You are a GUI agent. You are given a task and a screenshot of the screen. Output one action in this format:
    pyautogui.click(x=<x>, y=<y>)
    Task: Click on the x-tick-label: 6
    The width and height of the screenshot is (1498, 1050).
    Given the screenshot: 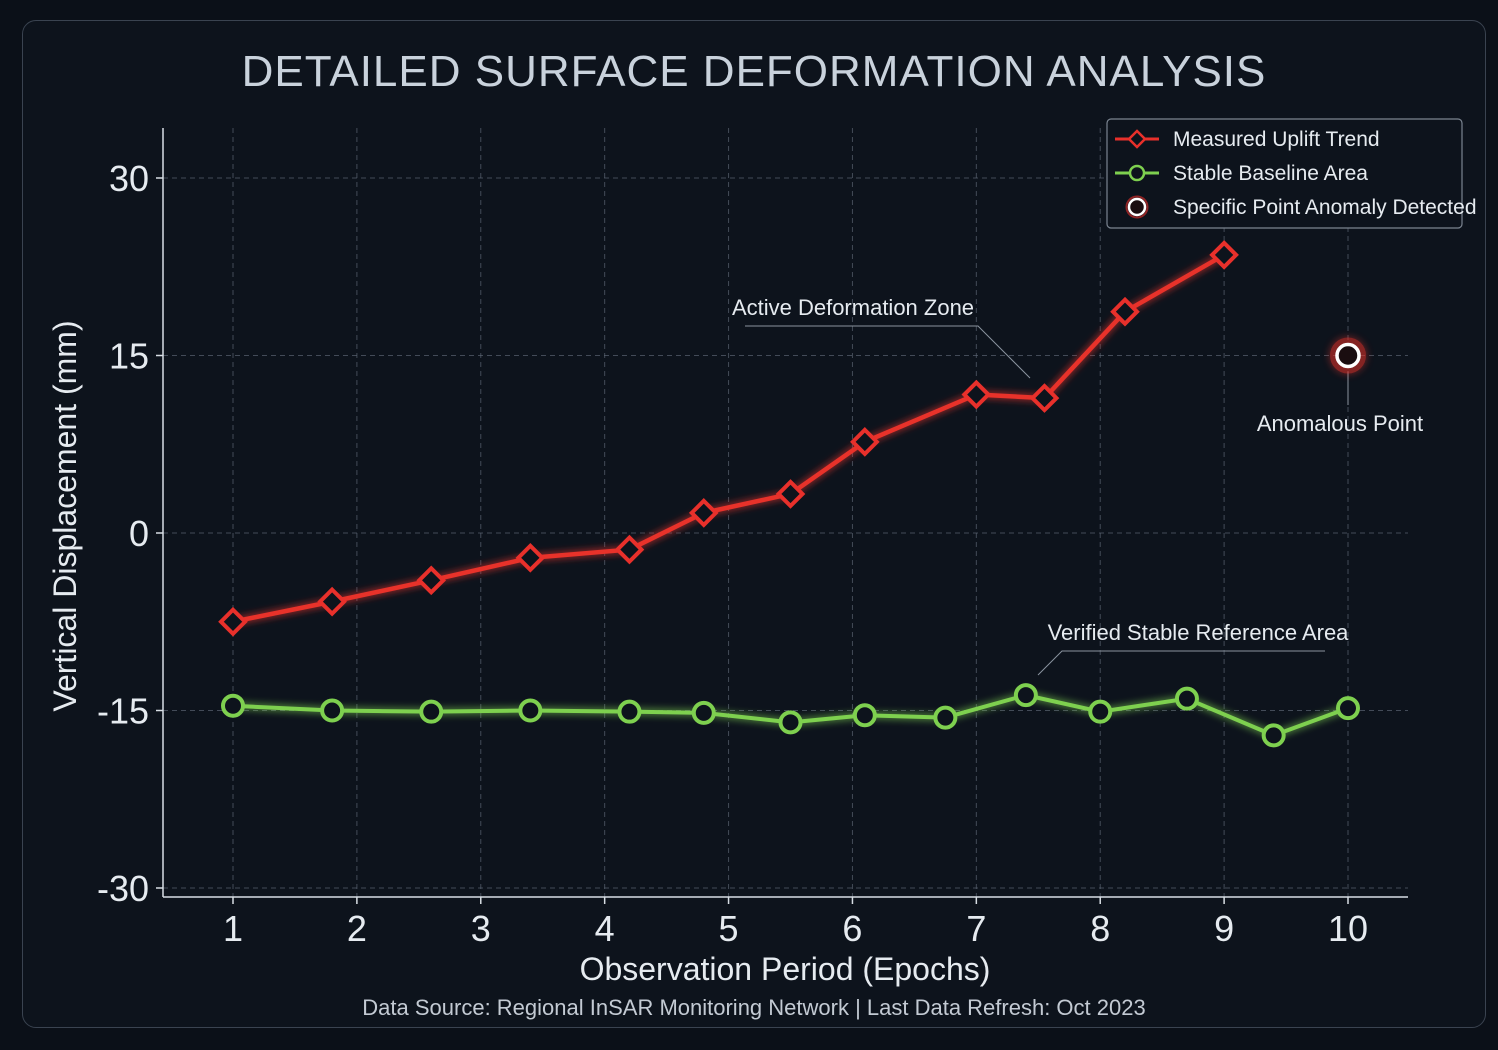 What is the action you would take?
    pyautogui.click(x=852, y=928)
    